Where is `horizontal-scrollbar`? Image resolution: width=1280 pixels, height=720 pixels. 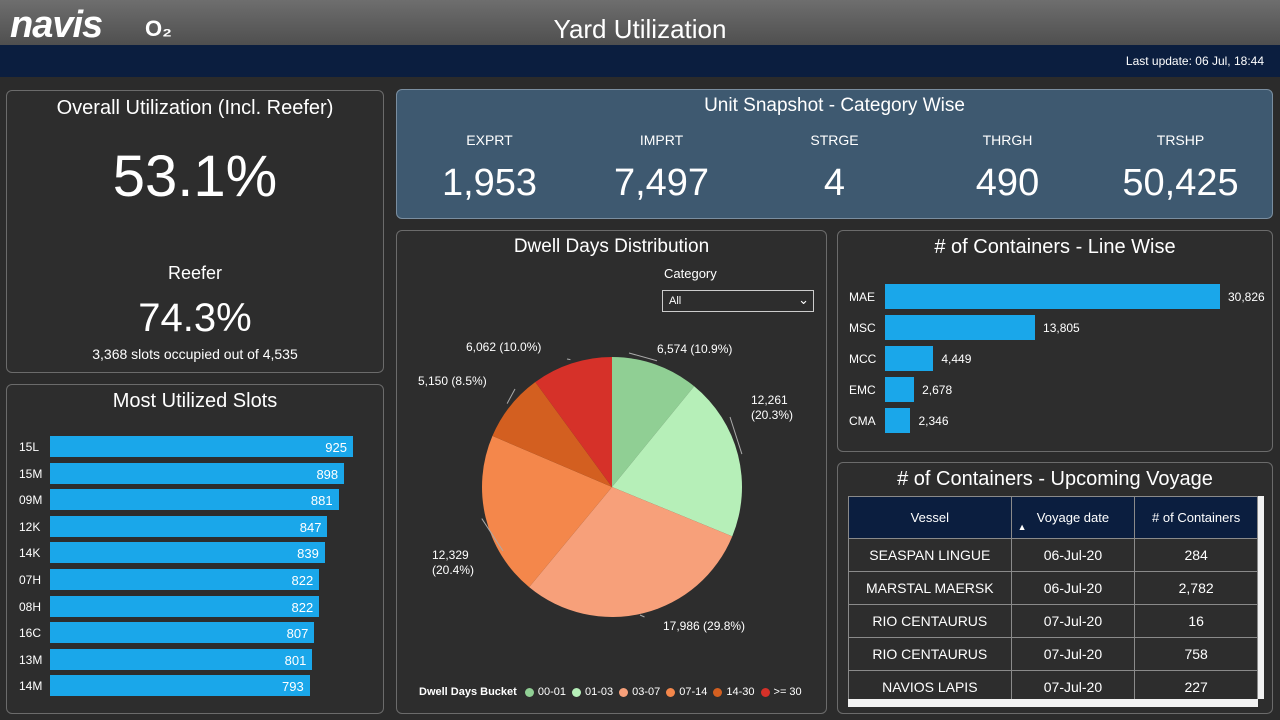
horizontal-scrollbar is located at coordinates (1053, 703).